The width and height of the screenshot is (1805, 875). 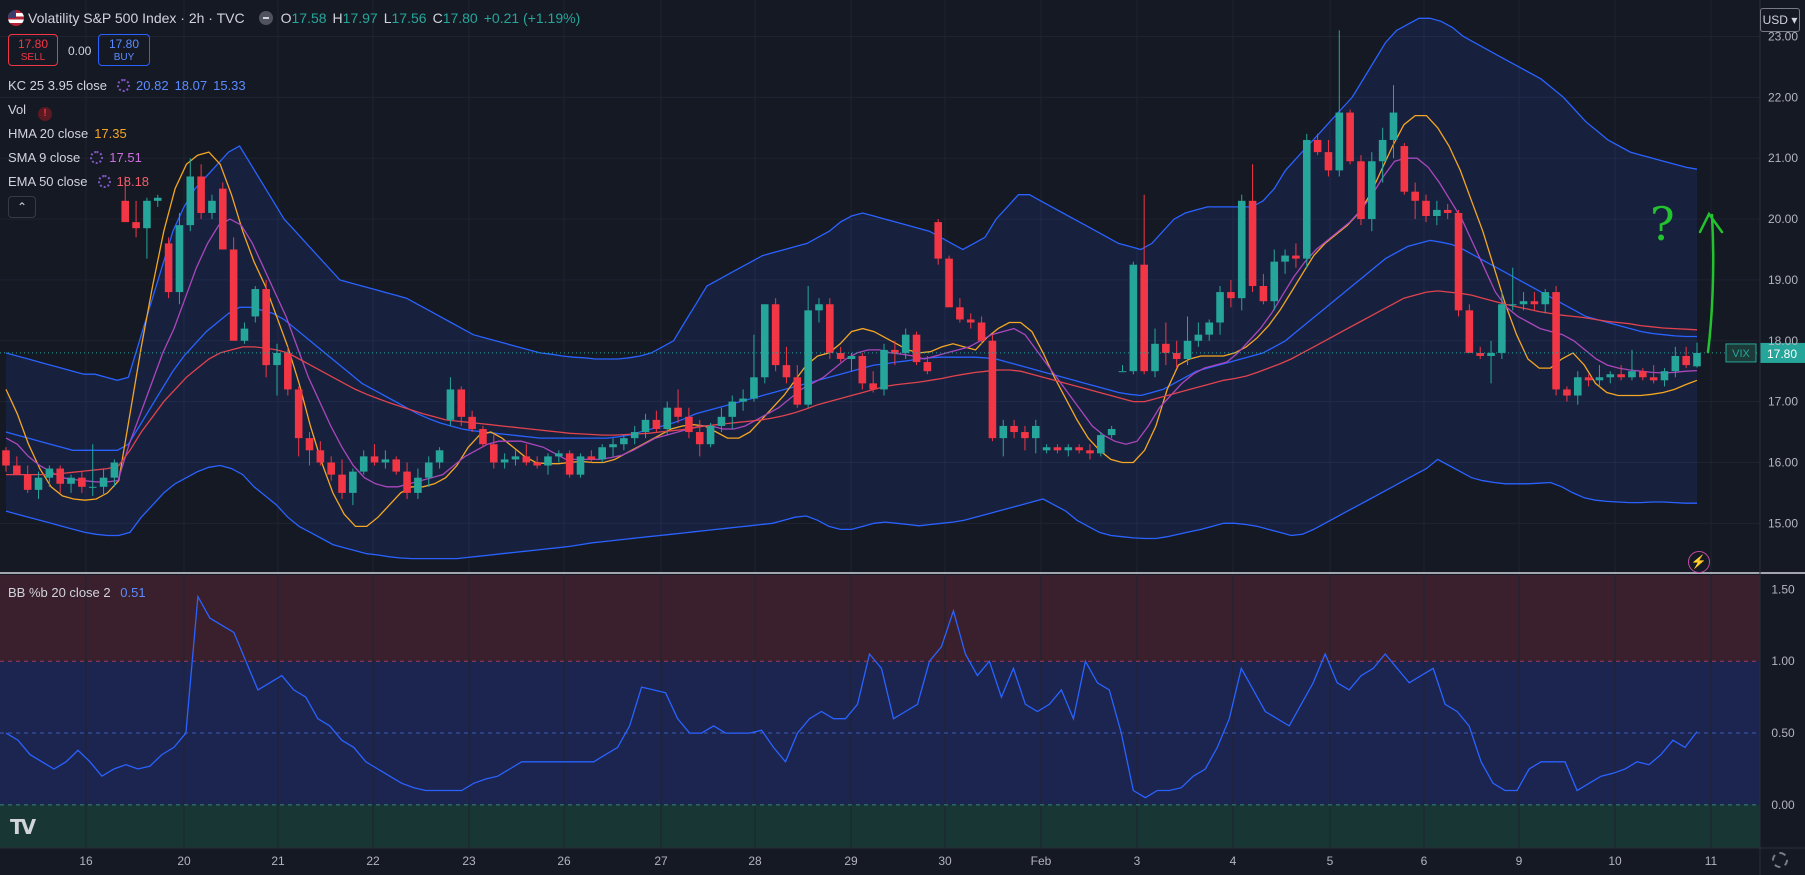 I want to click on annotation-question: ?, so click(x=1662, y=224).